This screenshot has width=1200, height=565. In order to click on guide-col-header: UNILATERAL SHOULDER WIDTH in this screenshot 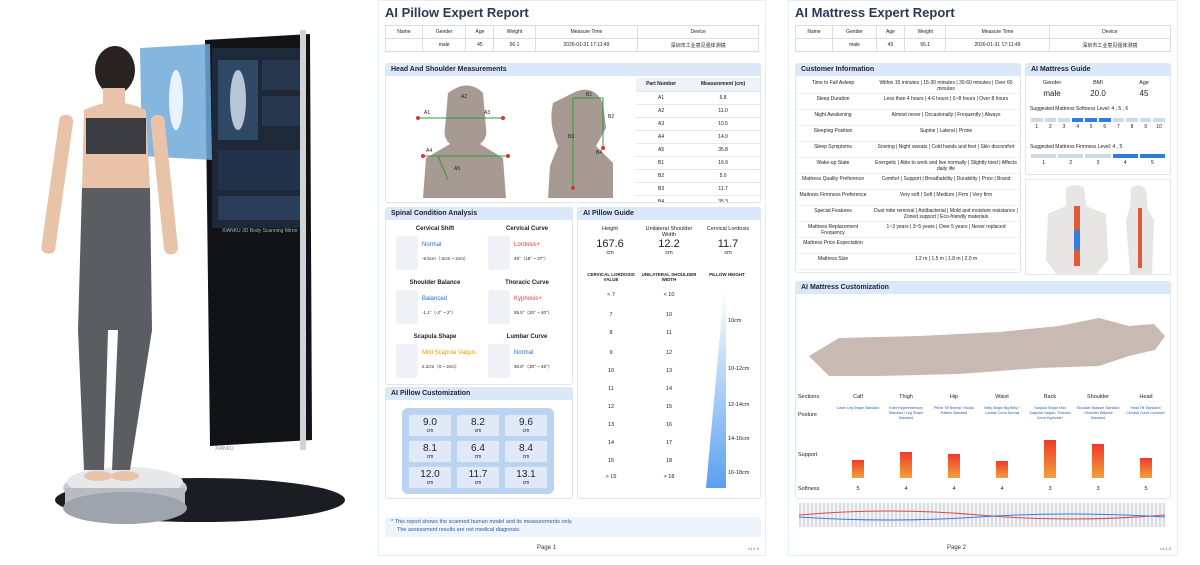, I will do `click(669, 277)`.